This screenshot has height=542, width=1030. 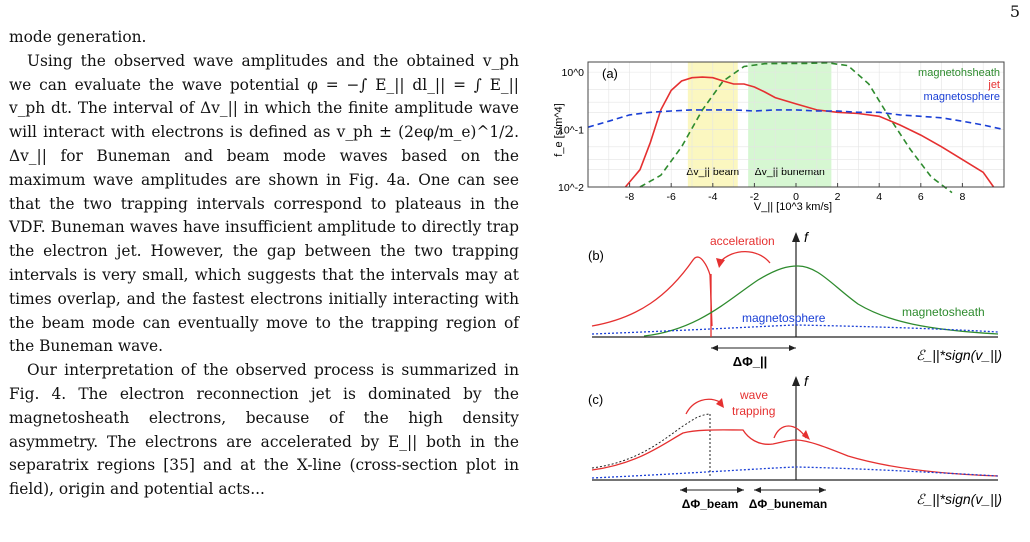 I want to click on paragraph-1: mode generation., so click(x=78, y=37).